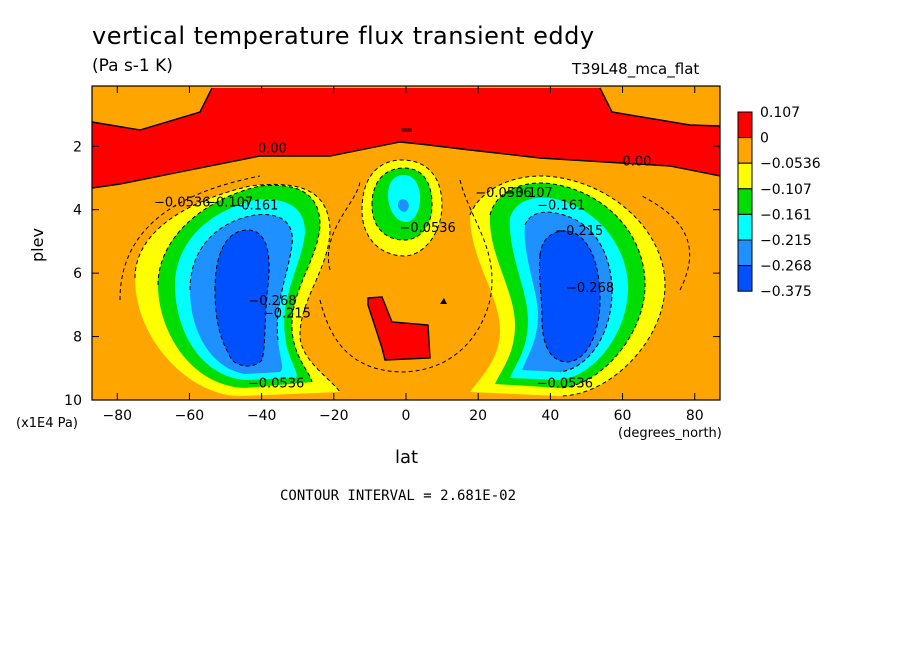  Describe the element at coordinates (636, 69) in the screenshot. I see `run-label: T39L48_mca_flat` at that location.